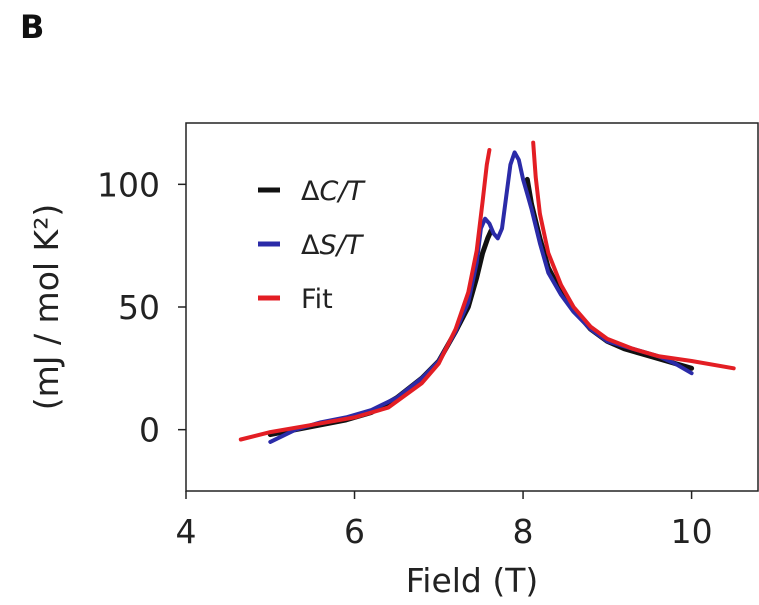  I want to click on legend-label: ΔS/T, so click(333, 245).